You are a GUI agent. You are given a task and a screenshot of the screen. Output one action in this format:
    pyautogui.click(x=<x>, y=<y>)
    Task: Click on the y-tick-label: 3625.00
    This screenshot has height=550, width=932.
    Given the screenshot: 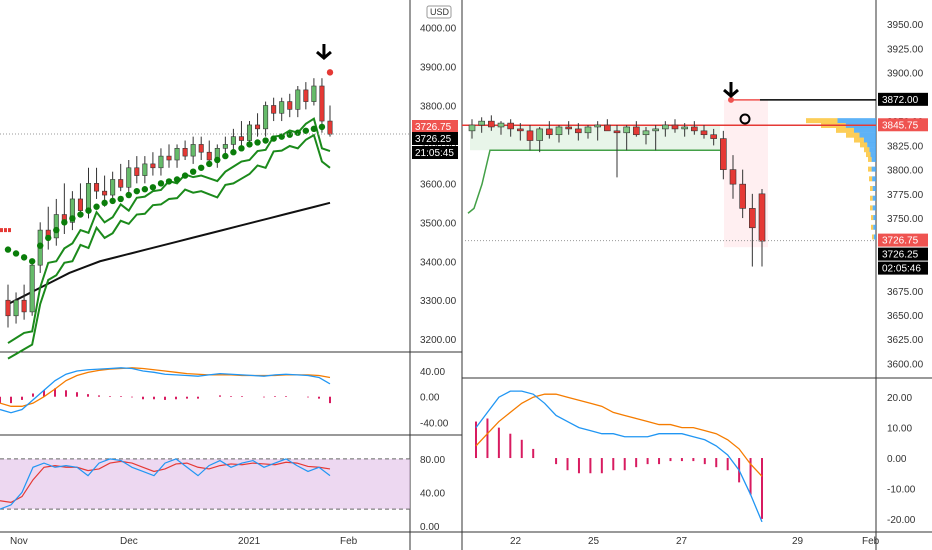 What is the action you would take?
    pyautogui.click(x=905, y=340)
    